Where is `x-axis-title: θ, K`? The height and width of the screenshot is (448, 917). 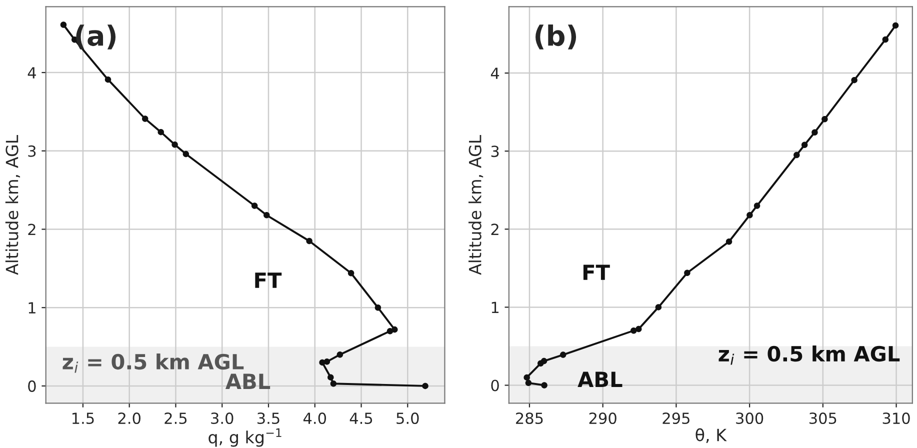
x-axis-title: θ, K is located at coordinates (711, 436).